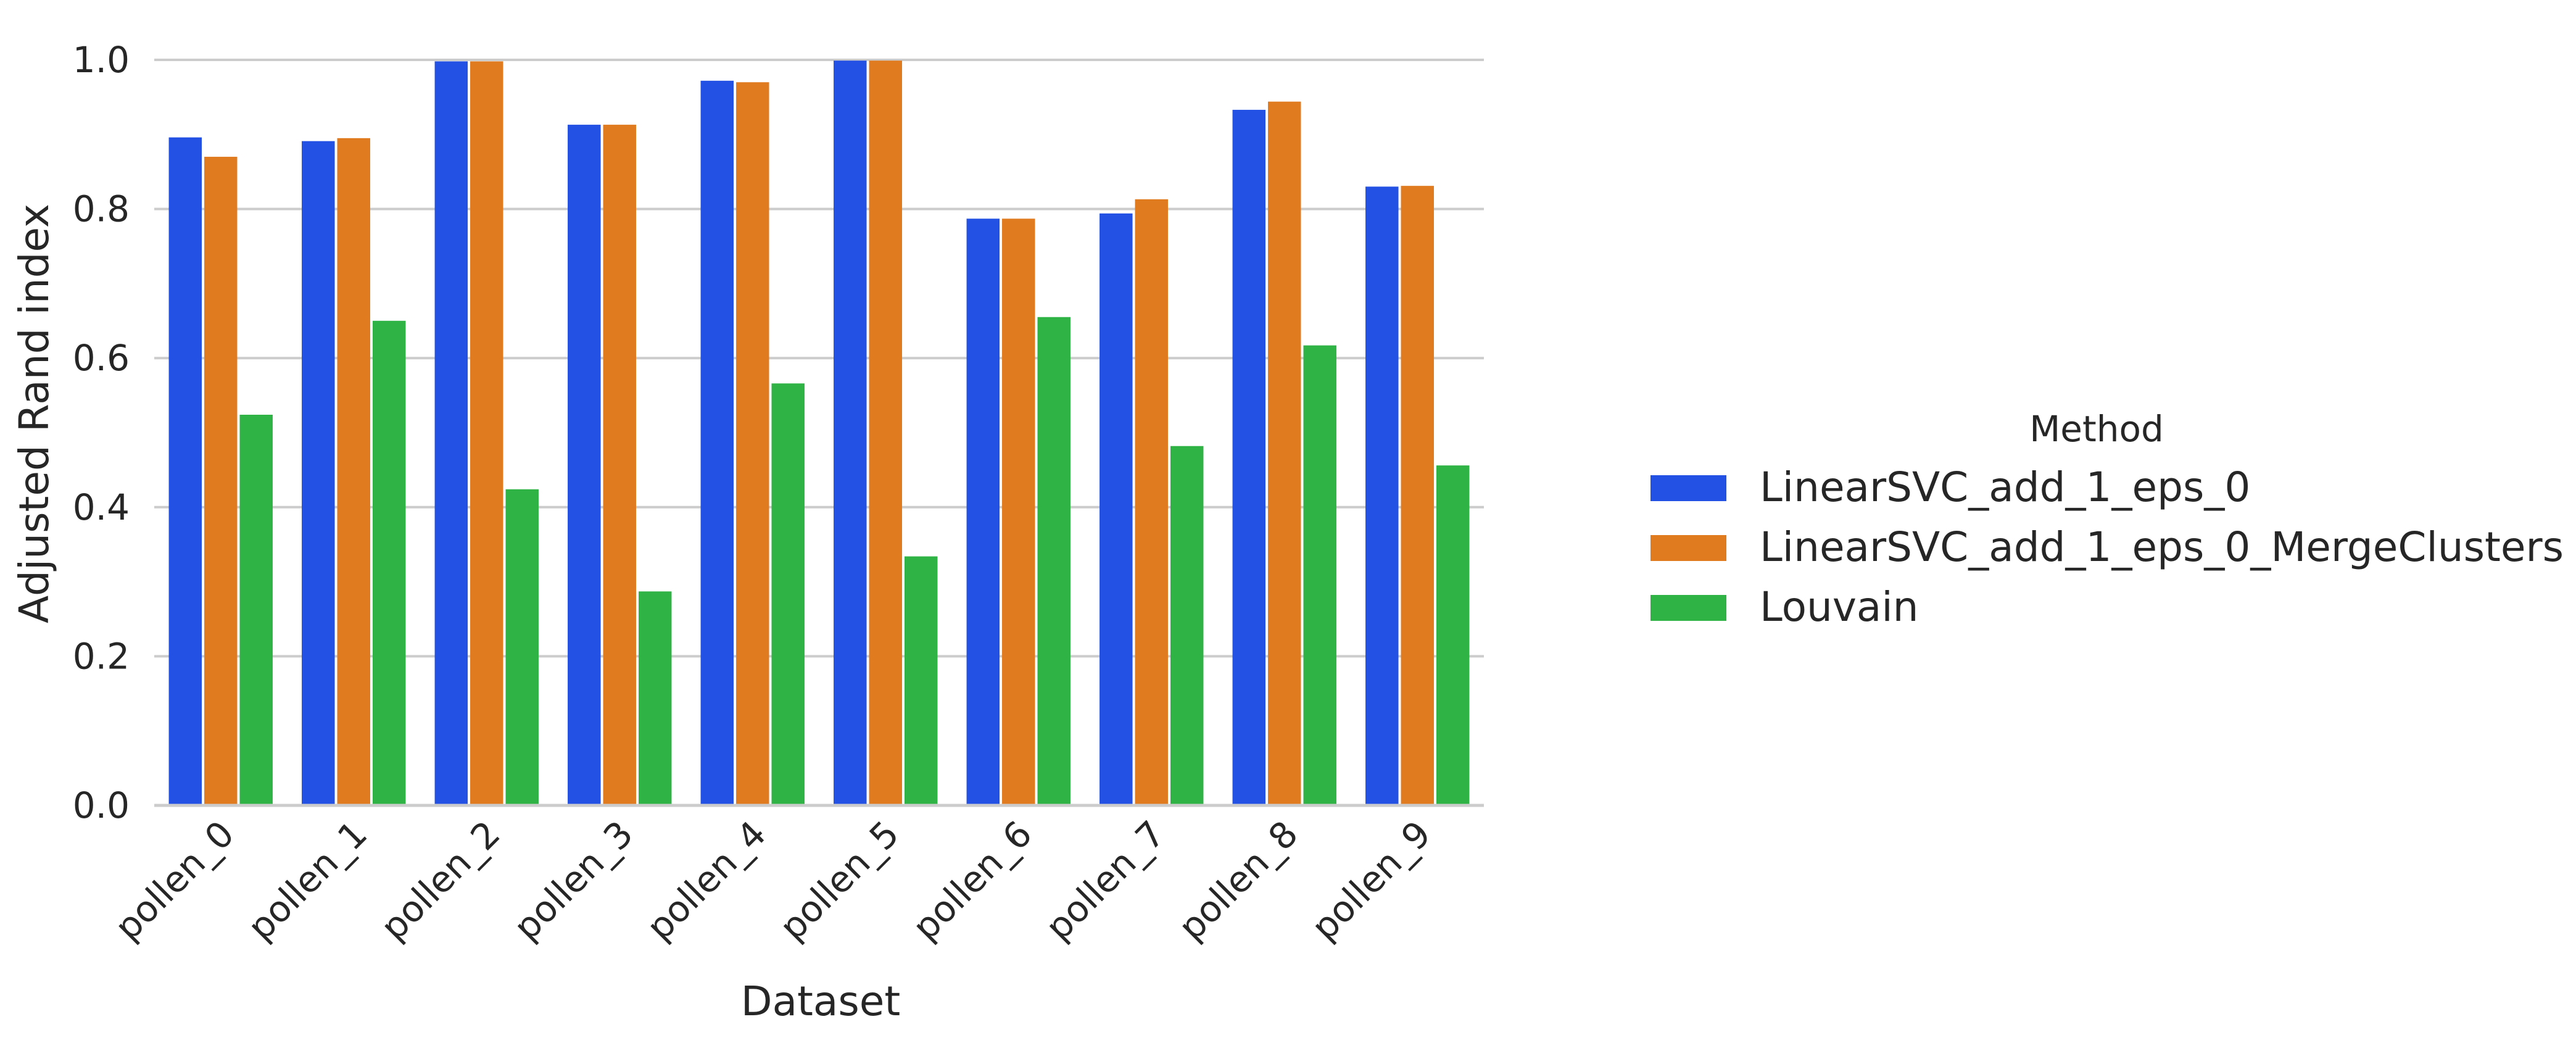 This screenshot has height=1043, width=2576. What do you see at coordinates (706, 881) in the screenshot?
I see `x-tick-label: pollen_4` at bounding box center [706, 881].